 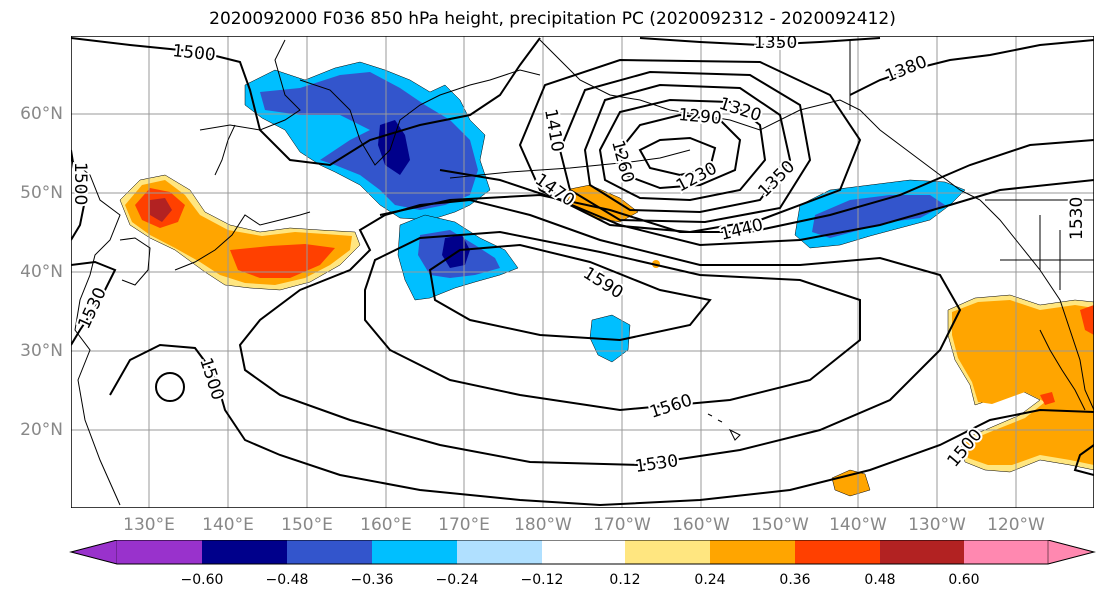 What do you see at coordinates (775, 44) in the screenshot?
I see `clabel-1350-top: 1350` at bounding box center [775, 44].